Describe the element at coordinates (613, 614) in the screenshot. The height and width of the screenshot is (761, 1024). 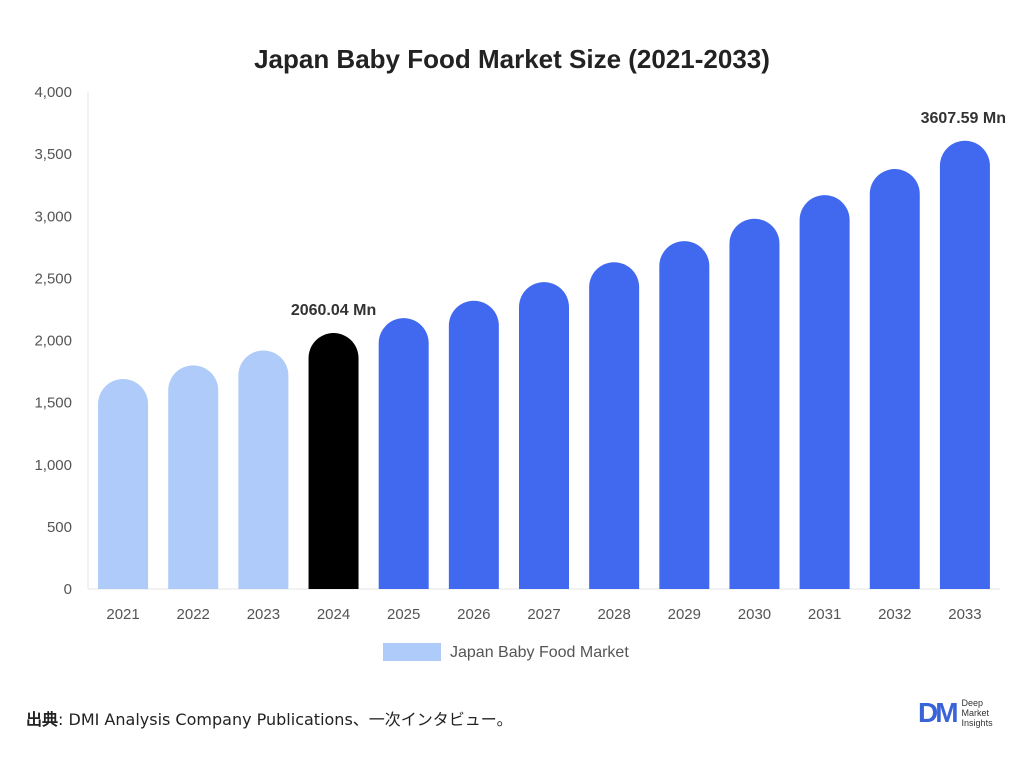
I see `x-tick-label: 2028` at that location.